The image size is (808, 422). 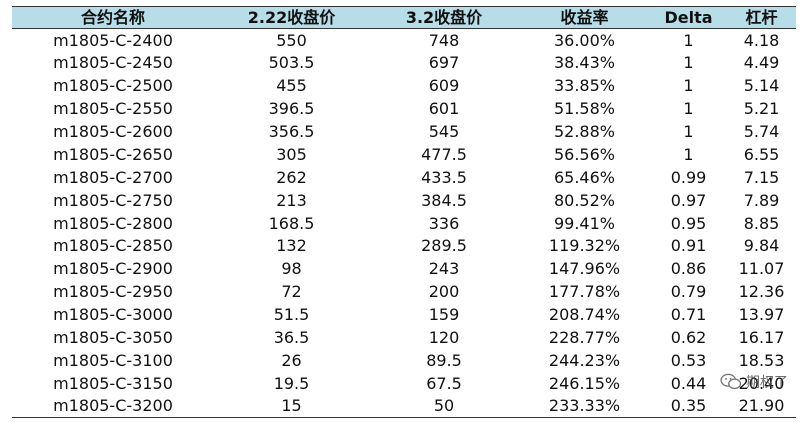 What do you see at coordinates (688, 315) in the screenshot?
I see `delta-cell: 0.71` at bounding box center [688, 315].